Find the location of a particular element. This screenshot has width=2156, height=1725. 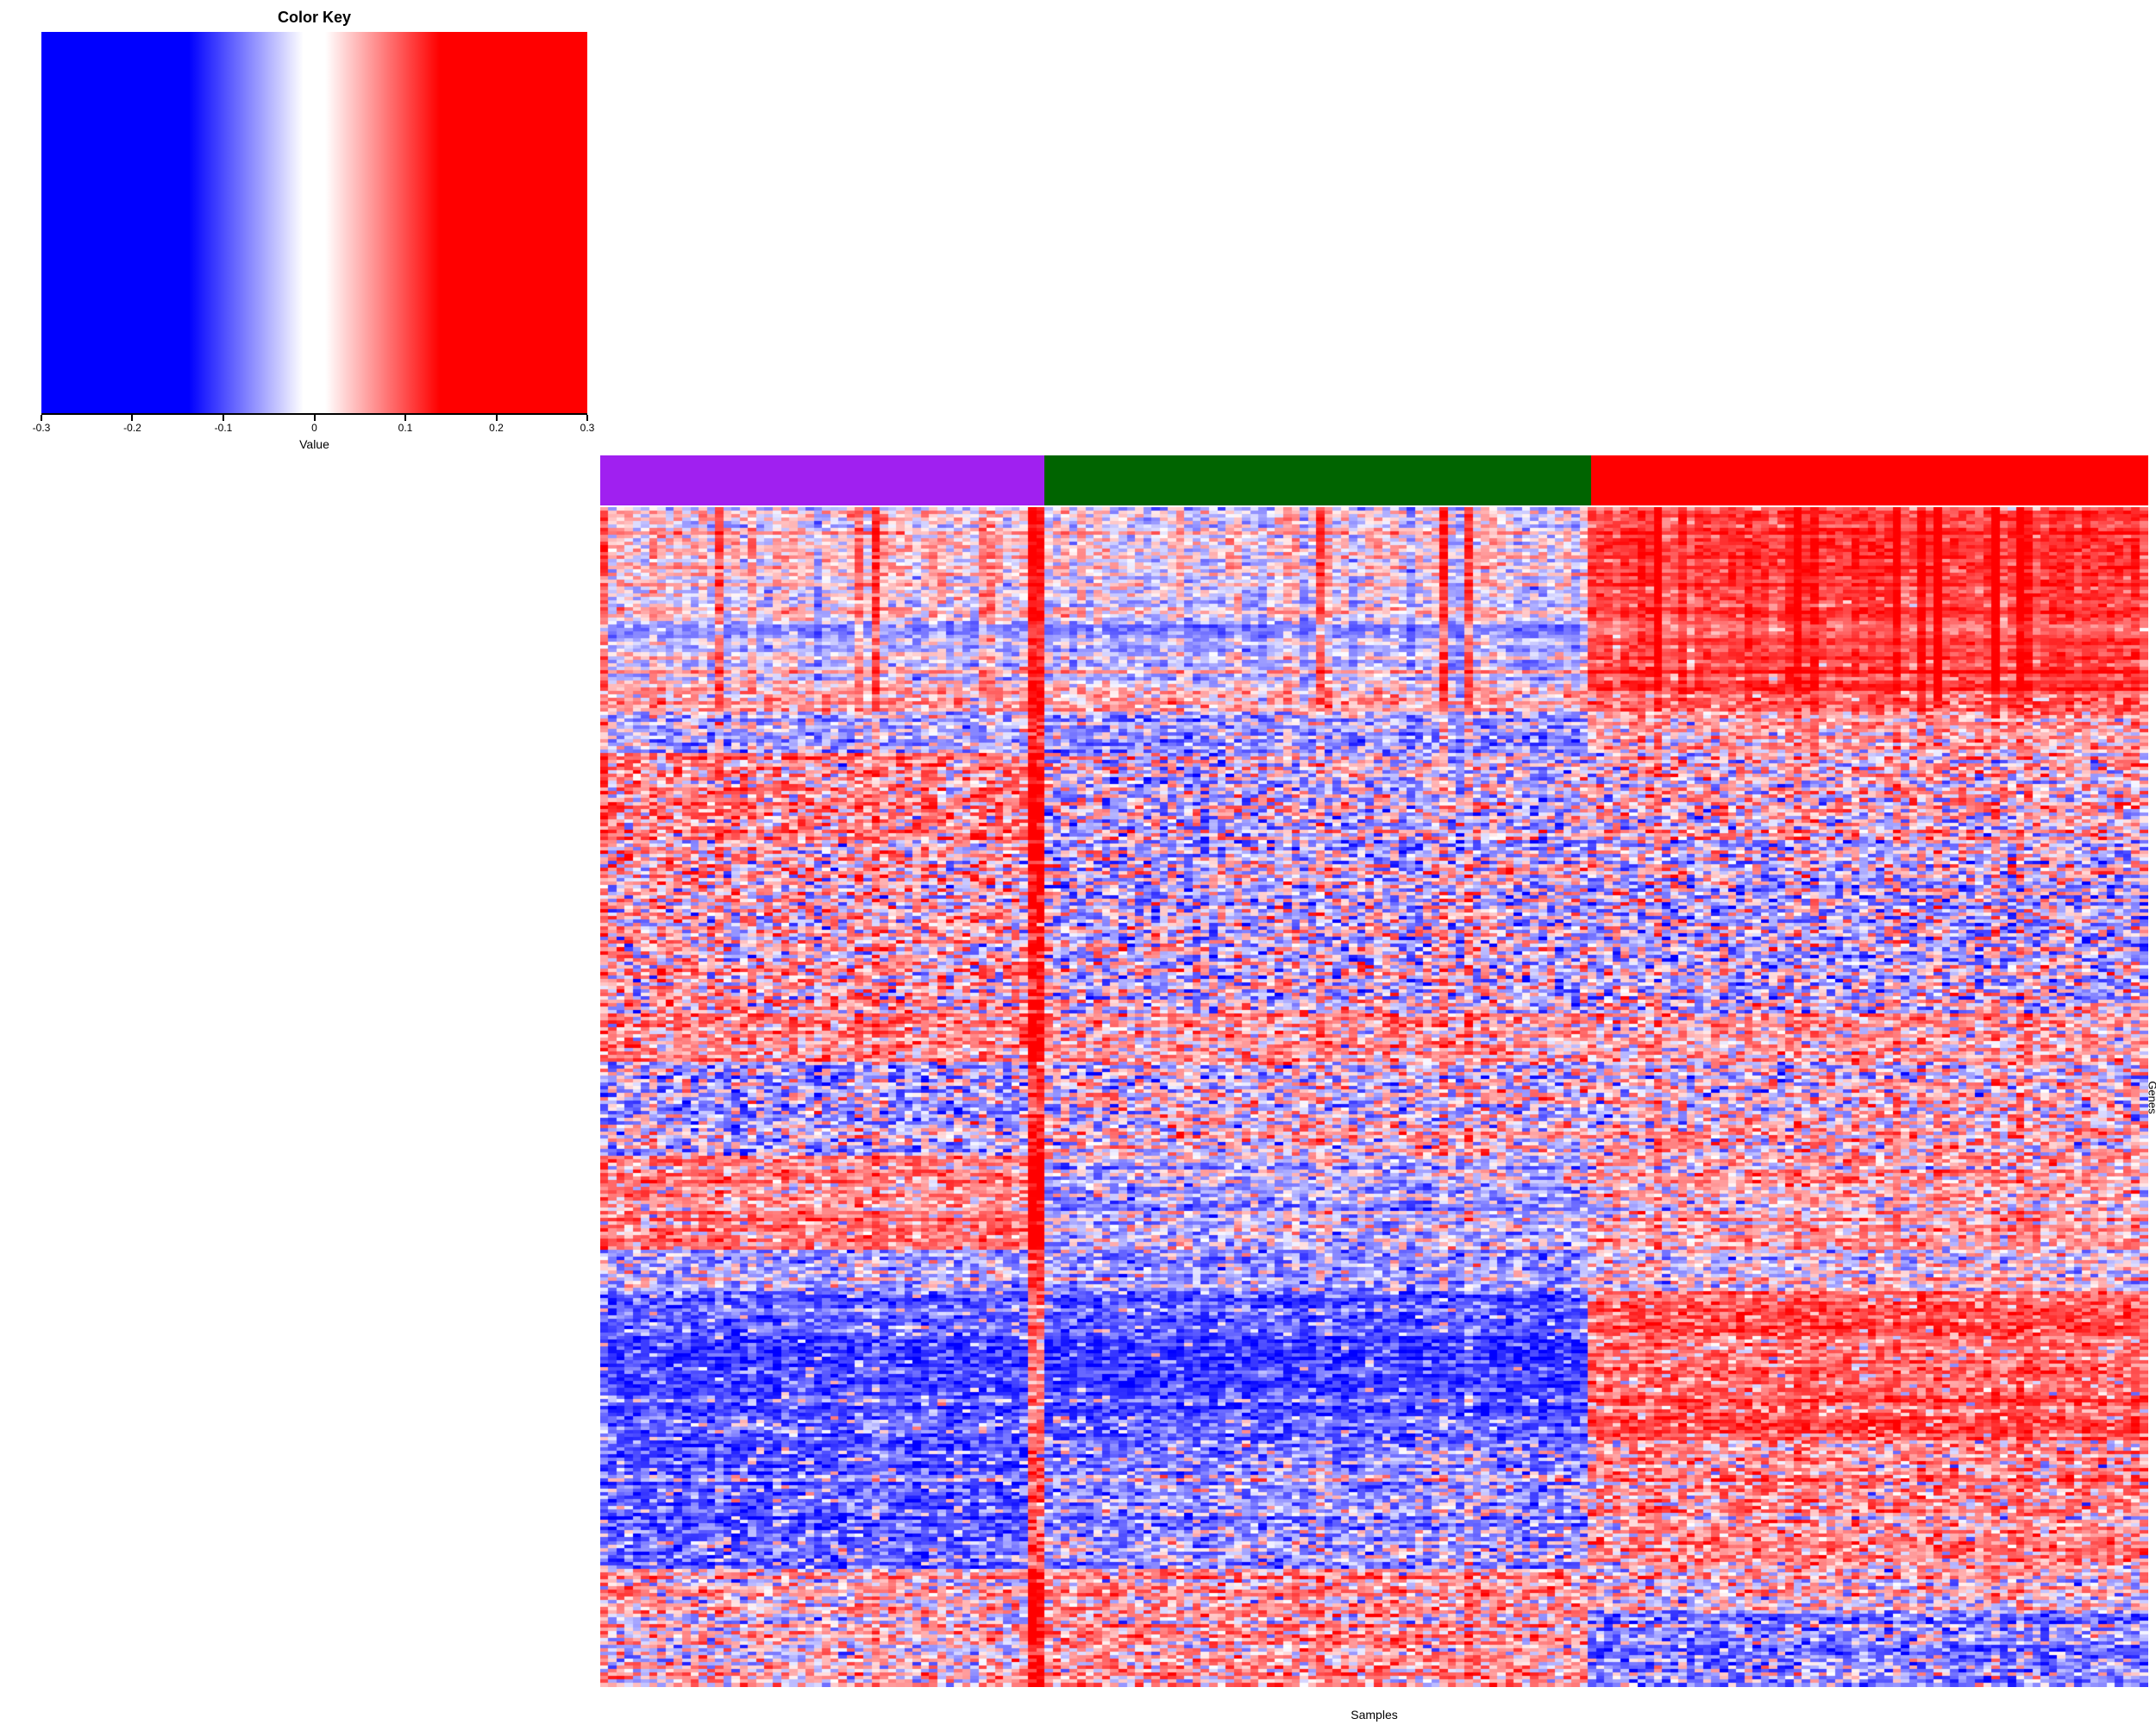

color-key-tick-label: -0.3 is located at coordinates (41, 428).